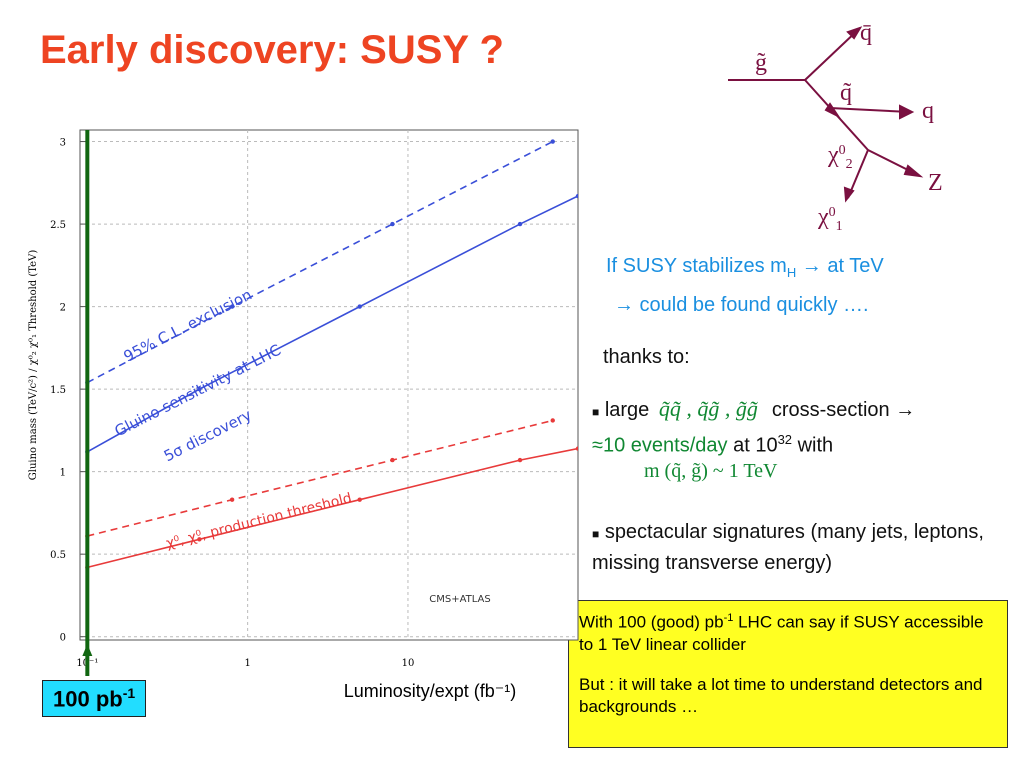 Image resolution: width=1024 pixels, height=768 pixels. Describe the element at coordinates (708, 408) in the screenshot. I see `formula: q̃q̃ , q̃g̃ , g̃g̃` at that location.